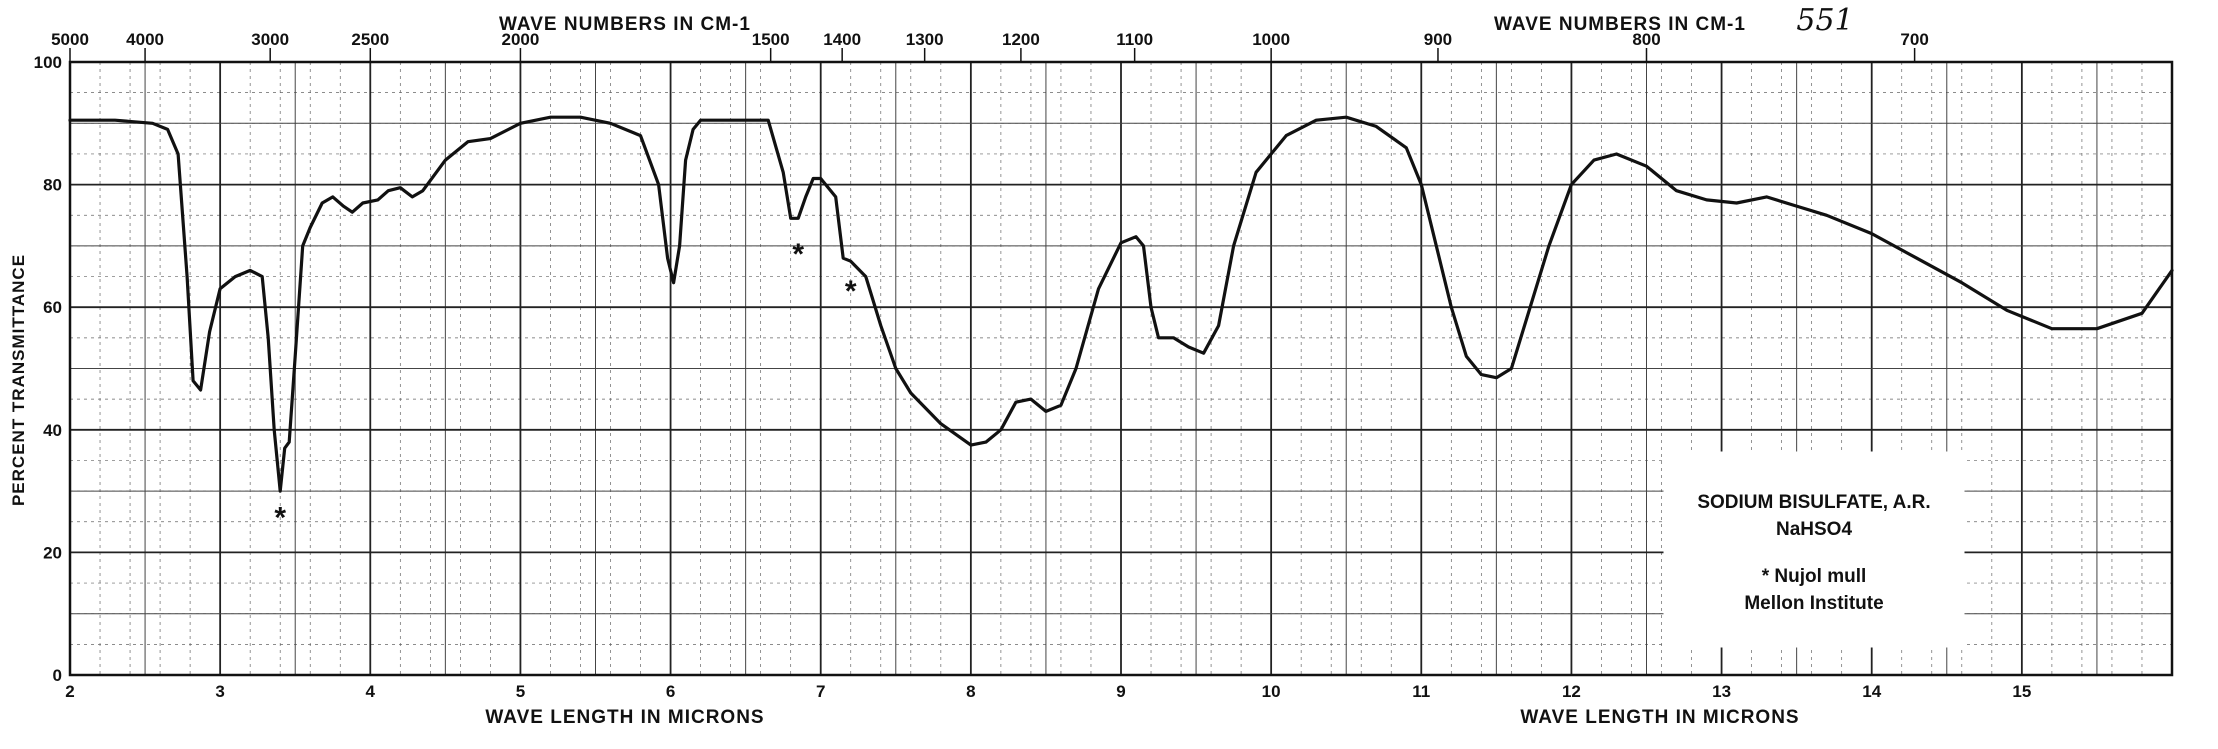  Describe the element at coordinates (270, 39) in the screenshot. I see `top-tick-label: 3000` at that location.